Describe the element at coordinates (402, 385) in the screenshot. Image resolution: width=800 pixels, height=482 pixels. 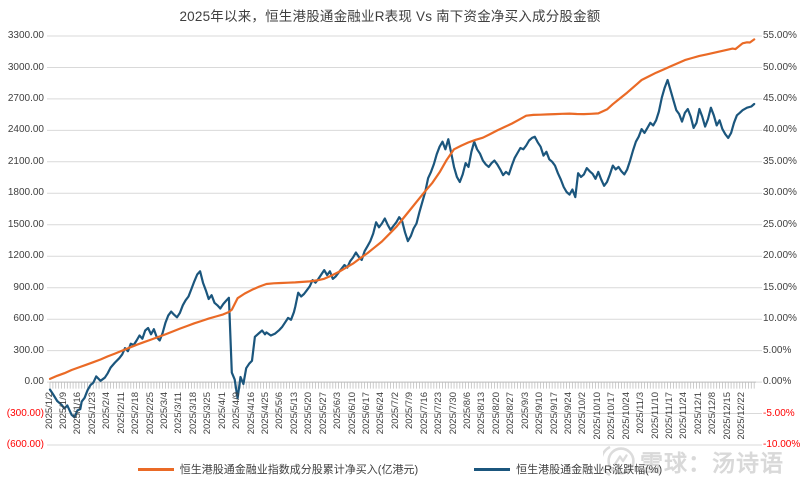
I see `x-axis` at that location.